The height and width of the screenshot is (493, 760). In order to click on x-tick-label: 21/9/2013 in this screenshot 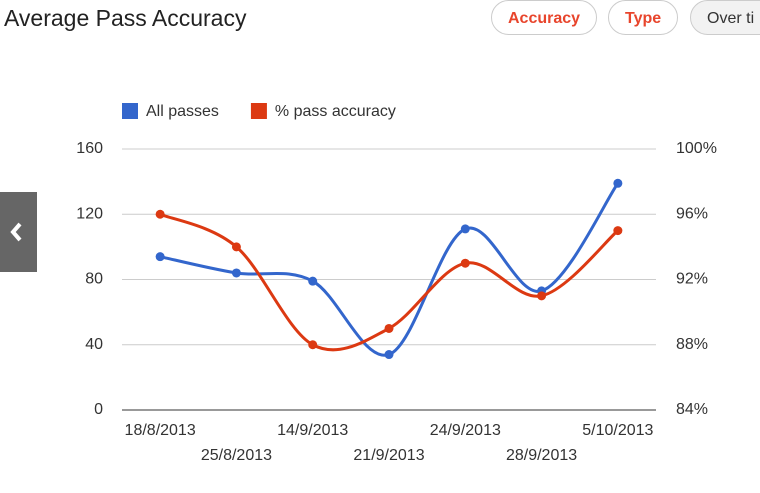, I will do `click(388, 455)`.